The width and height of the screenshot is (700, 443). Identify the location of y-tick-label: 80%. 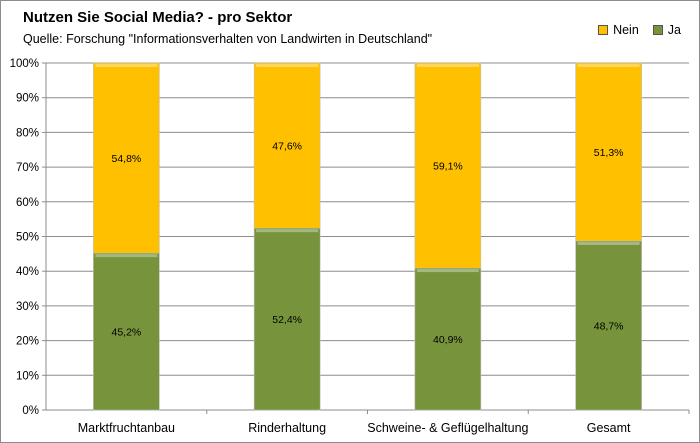
(27, 133).